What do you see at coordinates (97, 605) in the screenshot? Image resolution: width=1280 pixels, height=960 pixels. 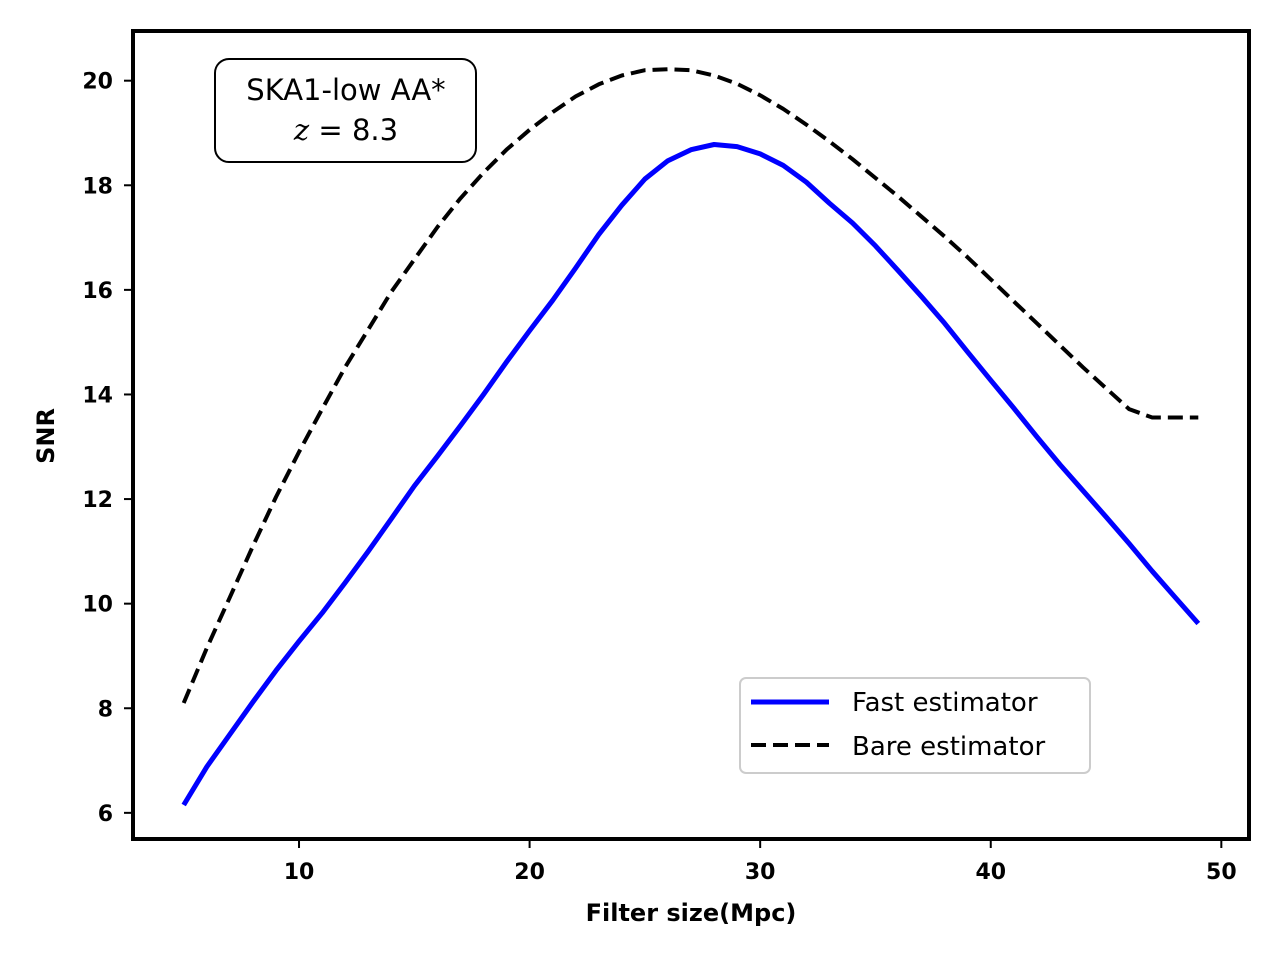 I see `y-tick-label-10: 10` at bounding box center [97, 605].